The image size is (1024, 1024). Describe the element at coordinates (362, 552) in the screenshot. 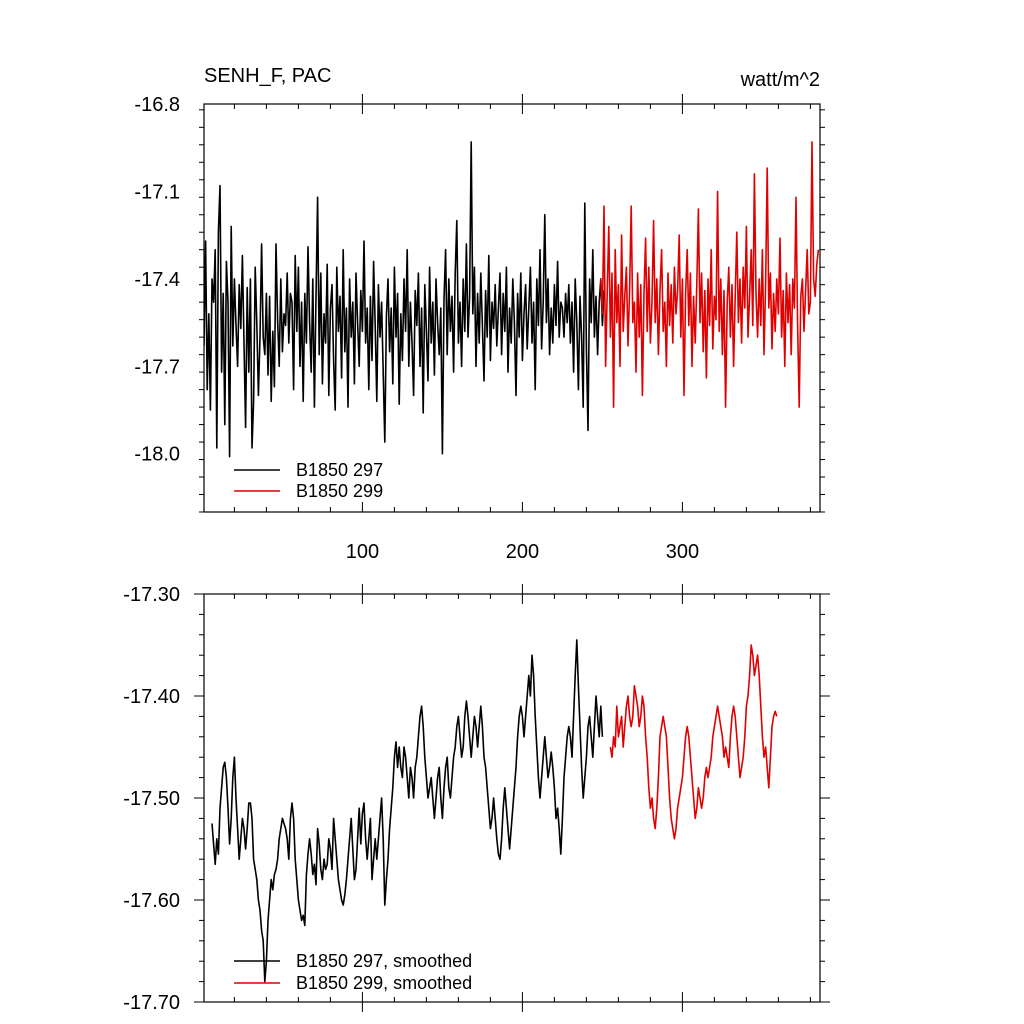

I see `top-xtick-label: 100` at that location.